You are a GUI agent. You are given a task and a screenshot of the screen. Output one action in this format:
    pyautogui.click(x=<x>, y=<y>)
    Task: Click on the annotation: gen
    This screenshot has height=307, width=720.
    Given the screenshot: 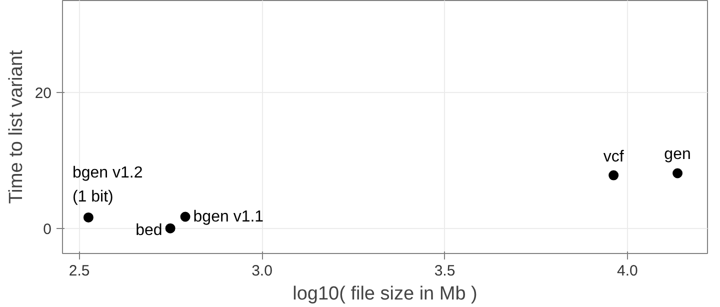 What is the action you would take?
    pyautogui.click(x=677, y=155)
    